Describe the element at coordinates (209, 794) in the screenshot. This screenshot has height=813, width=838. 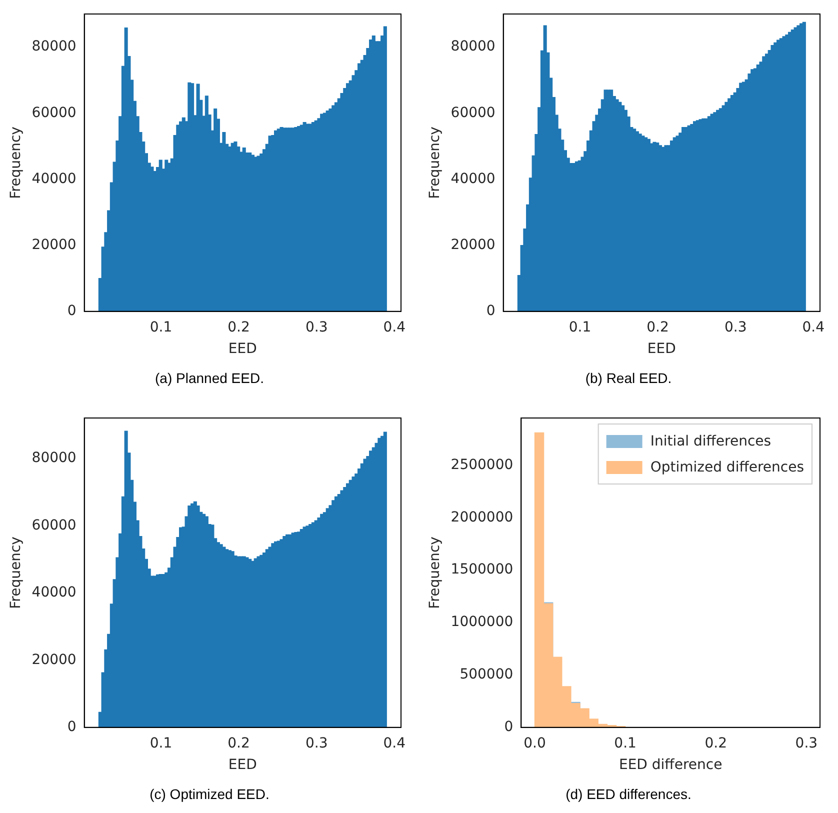
I see `text: (c) Optimized EED.` at that location.